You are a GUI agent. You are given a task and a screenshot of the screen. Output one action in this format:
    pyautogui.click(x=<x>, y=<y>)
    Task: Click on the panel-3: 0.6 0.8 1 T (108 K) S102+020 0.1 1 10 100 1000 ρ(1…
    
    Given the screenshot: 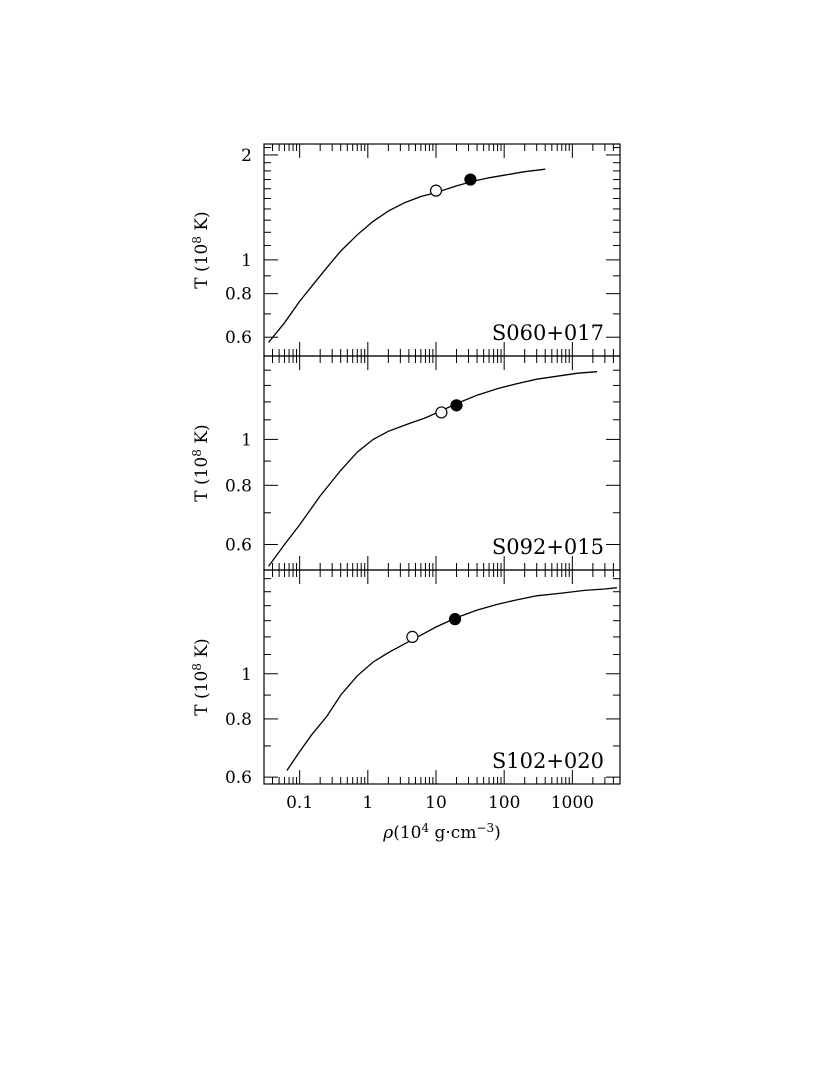 What is the action you would take?
    pyautogui.click(x=405, y=706)
    